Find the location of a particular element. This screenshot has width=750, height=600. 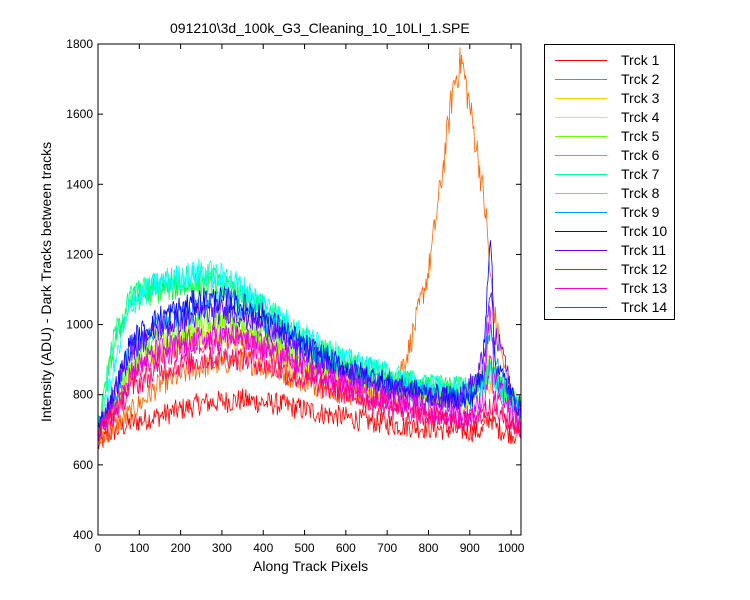

legend-entry-14: Trck 14 is located at coordinates (610, 307).